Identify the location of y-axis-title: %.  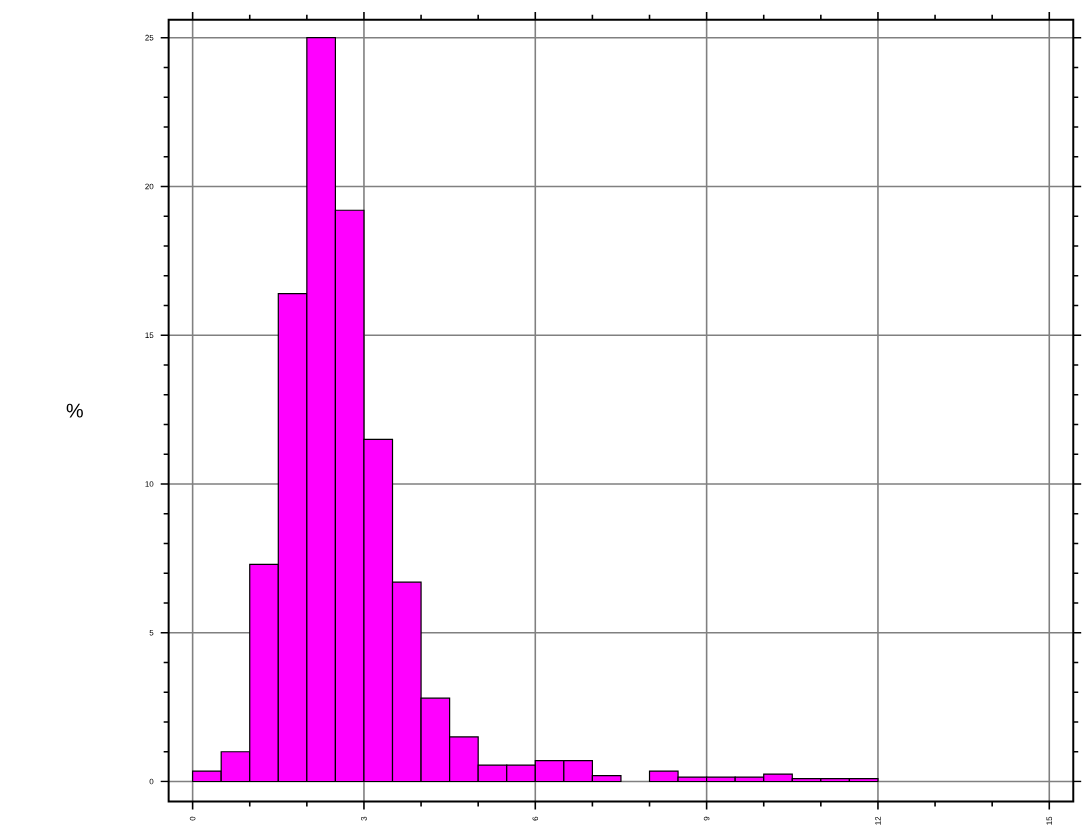
(74, 410).